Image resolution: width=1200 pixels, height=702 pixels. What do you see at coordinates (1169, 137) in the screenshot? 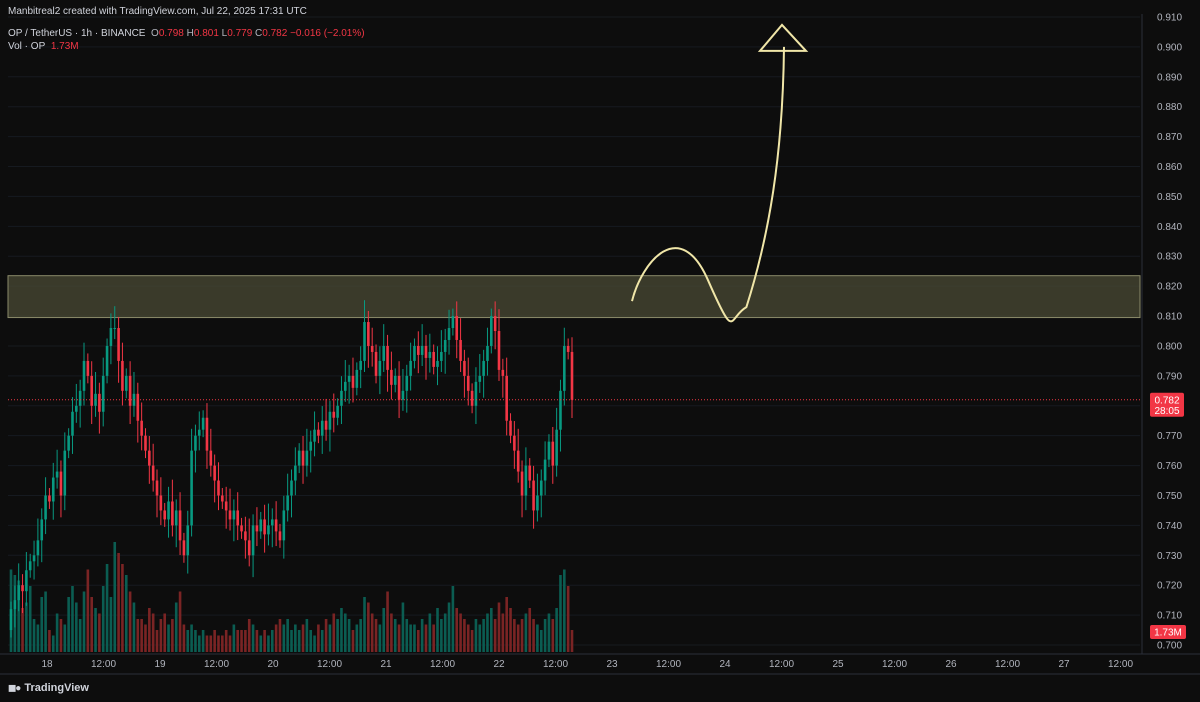
I see `price-tick-label: 0.870` at bounding box center [1169, 137].